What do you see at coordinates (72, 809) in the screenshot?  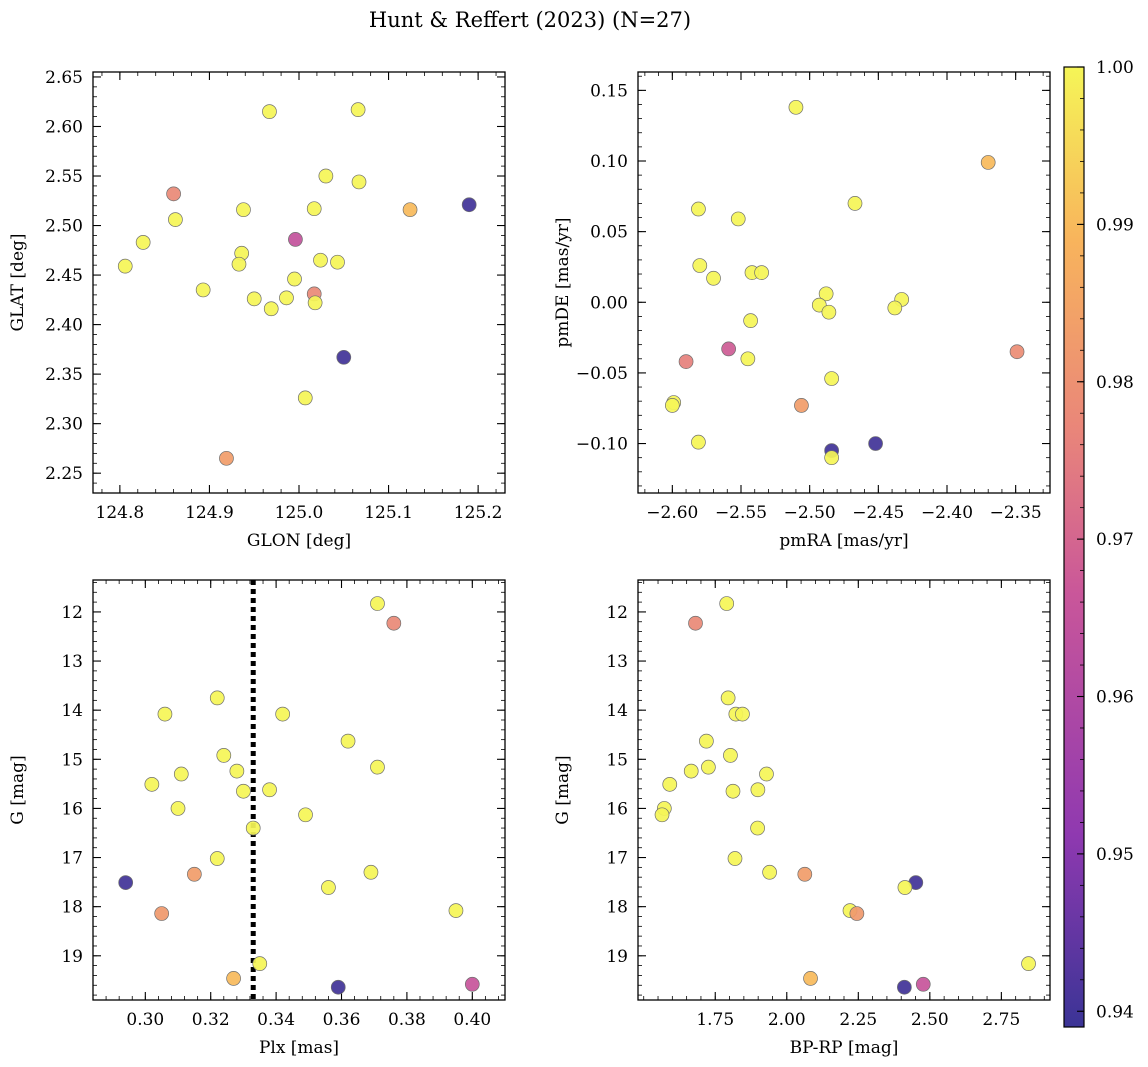 I see `y-tick-label: 16` at bounding box center [72, 809].